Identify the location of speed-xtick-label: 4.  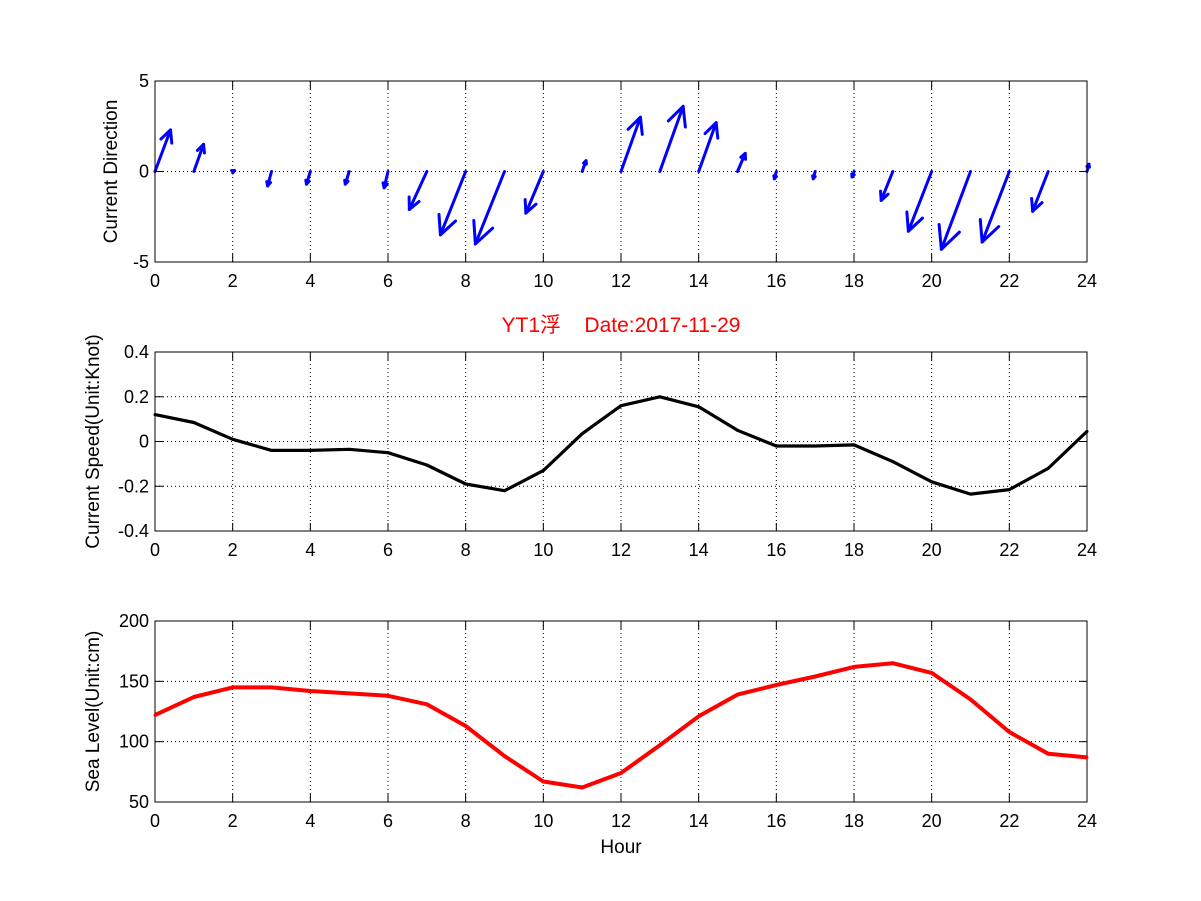
(310, 550).